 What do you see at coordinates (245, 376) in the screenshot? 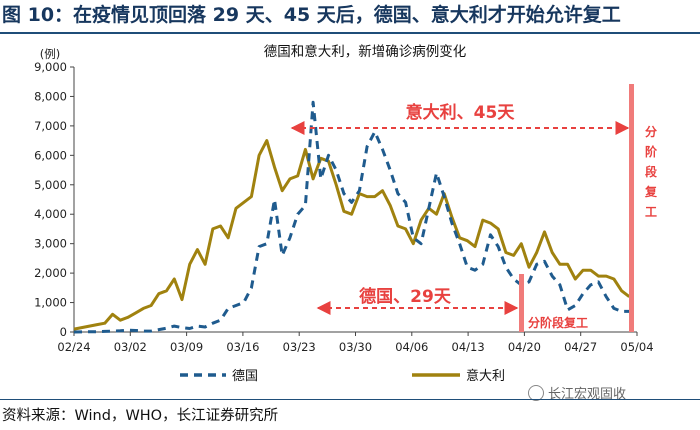
I see `legend-germany-label: 德国` at bounding box center [245, 376].